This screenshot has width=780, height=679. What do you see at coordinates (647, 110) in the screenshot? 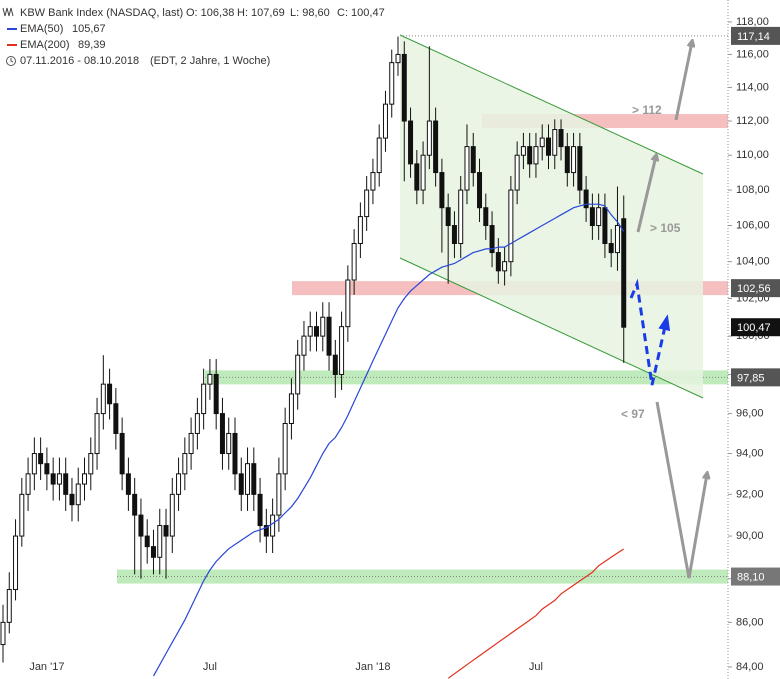
I see `annotation: > 112` at bounding box center [647, 110].